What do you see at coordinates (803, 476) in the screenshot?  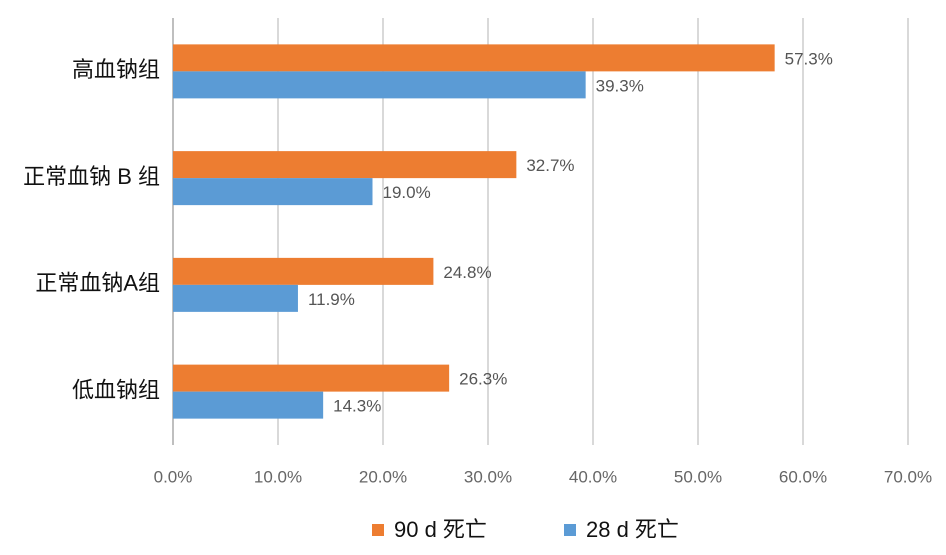 I see `x-tick-label: 60.0%` at bounding box center [803, 476].